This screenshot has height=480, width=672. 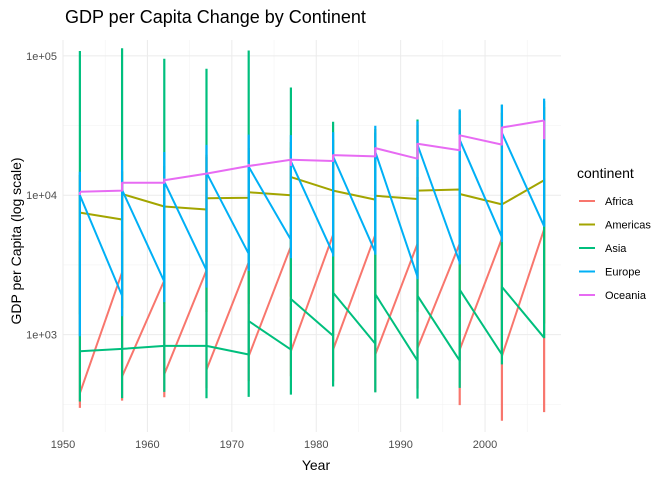 I want to click on legend-item-americas: Americas, so click(x=615, y=226).